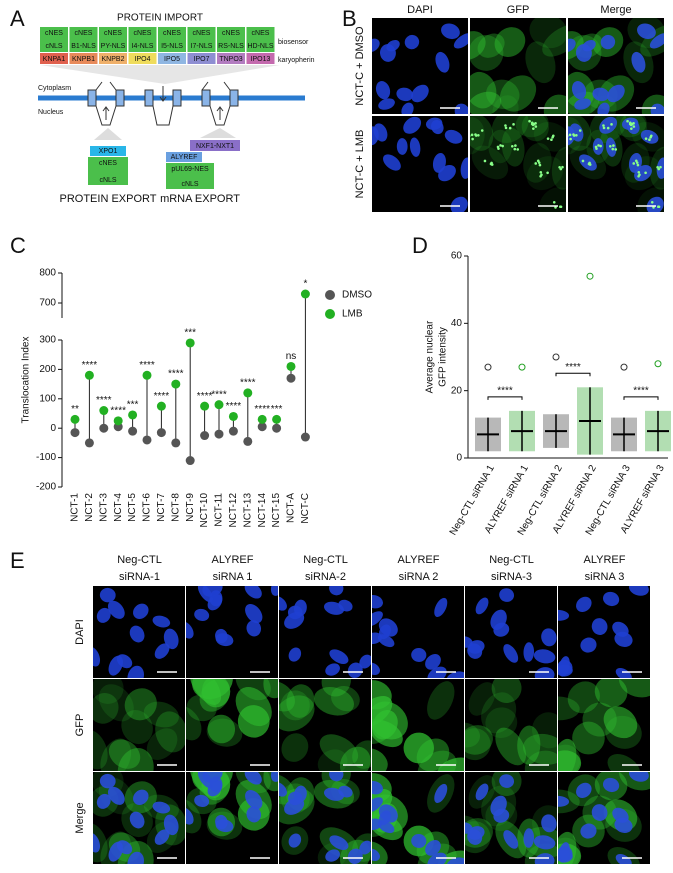 Image resolution: width=673 pixels, height=873 pixels. I want to click on significance: ****, so click(162, 396).